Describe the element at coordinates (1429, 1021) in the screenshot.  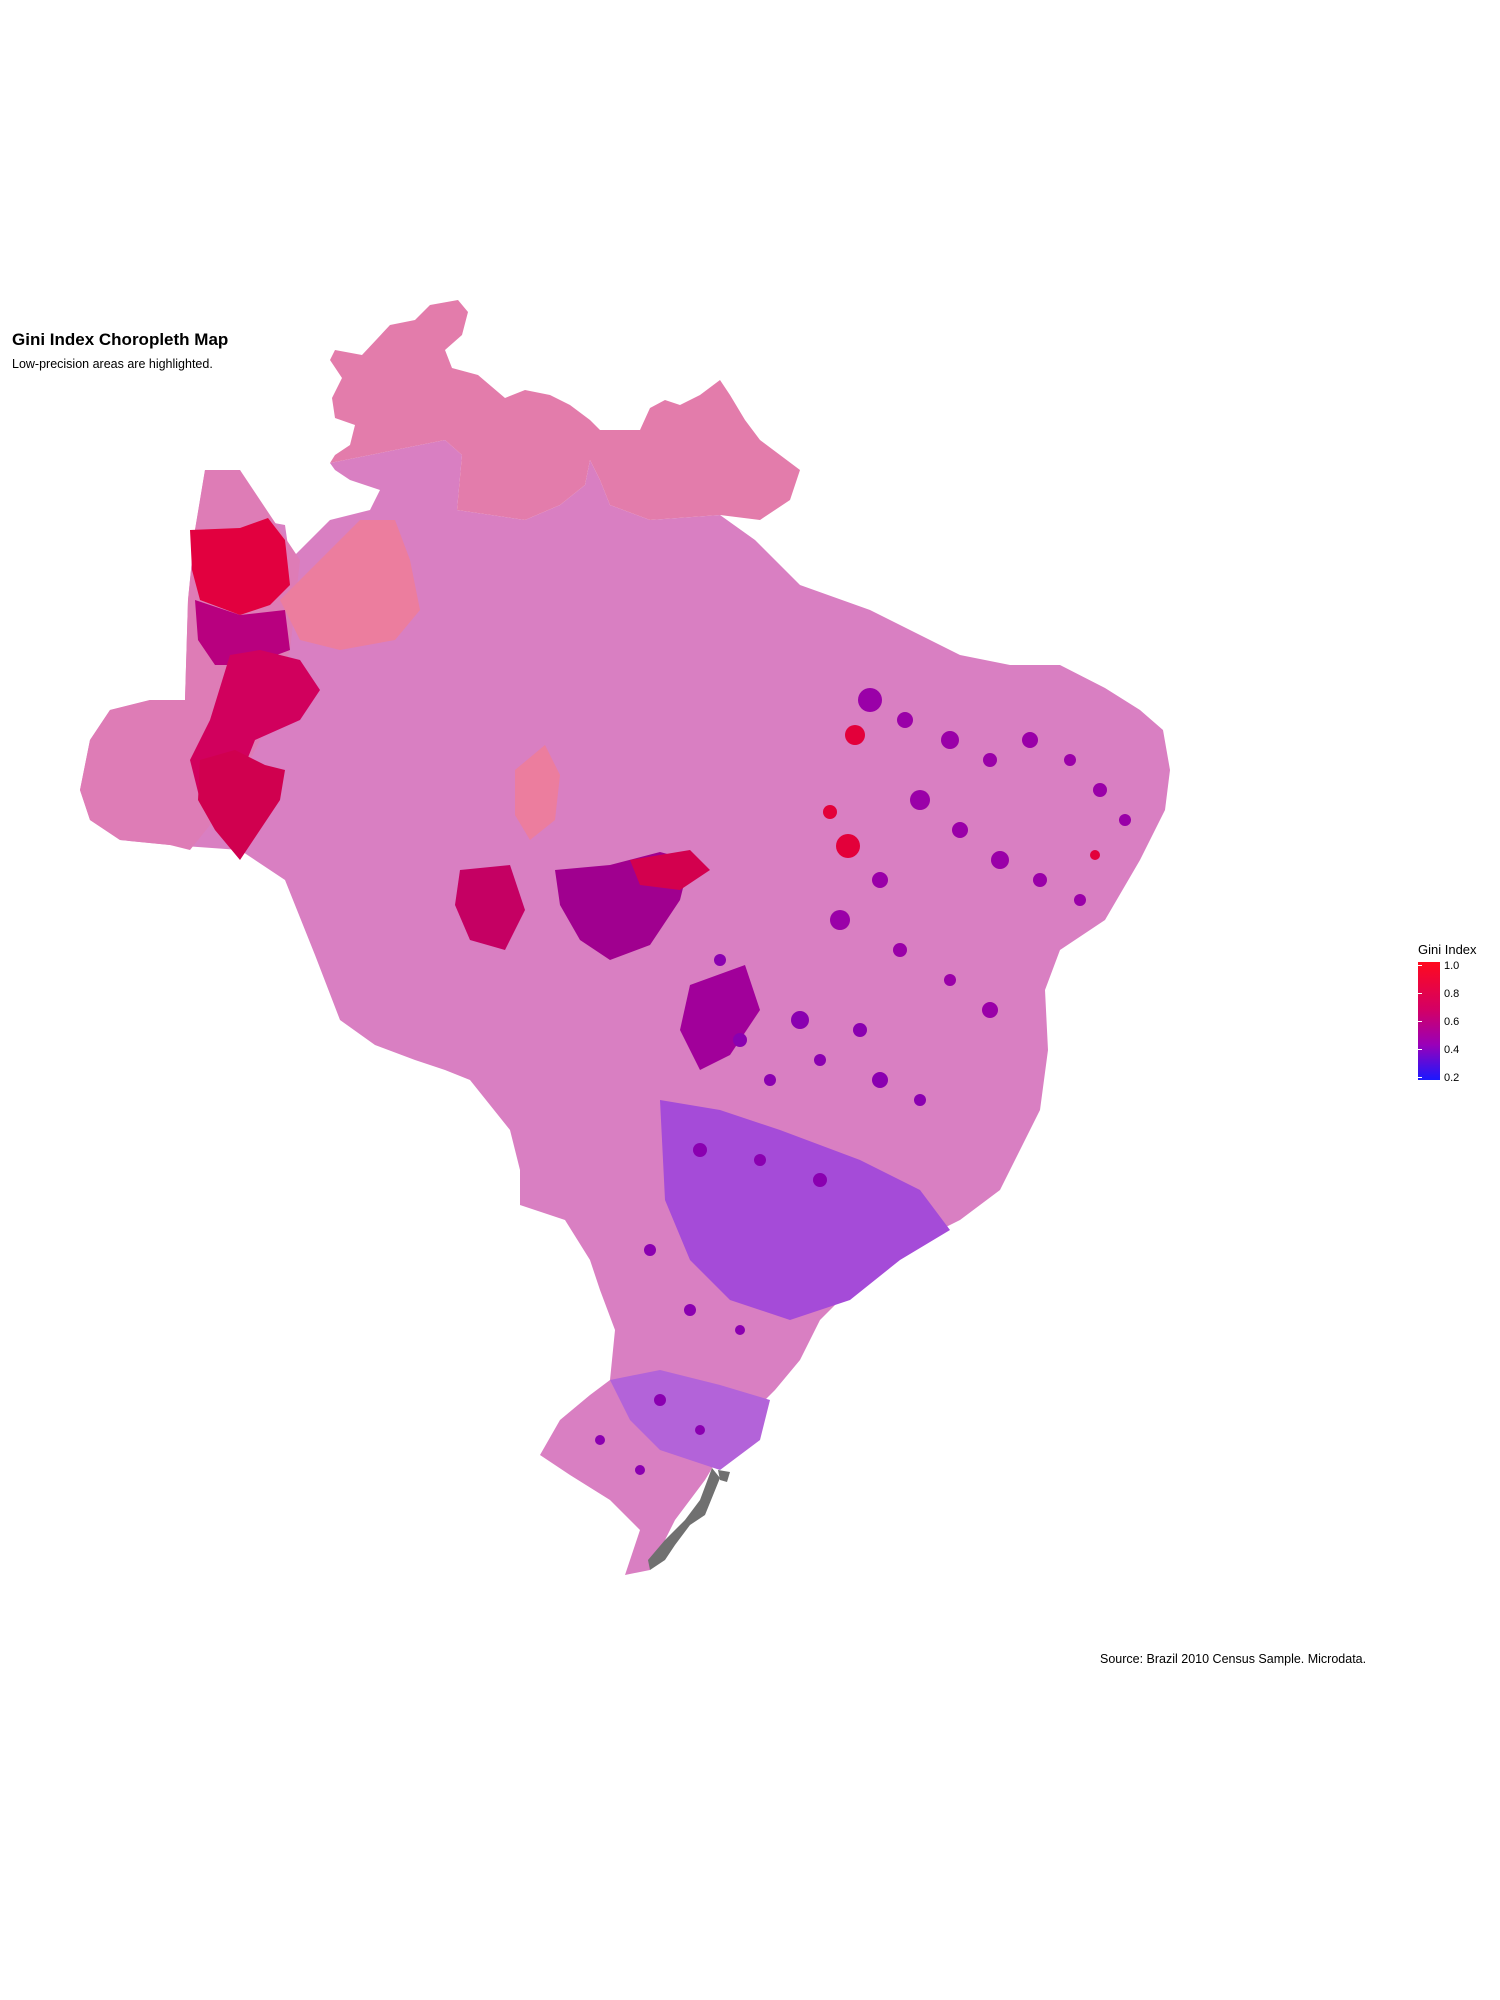
I see `legend-color-bar` at that location.